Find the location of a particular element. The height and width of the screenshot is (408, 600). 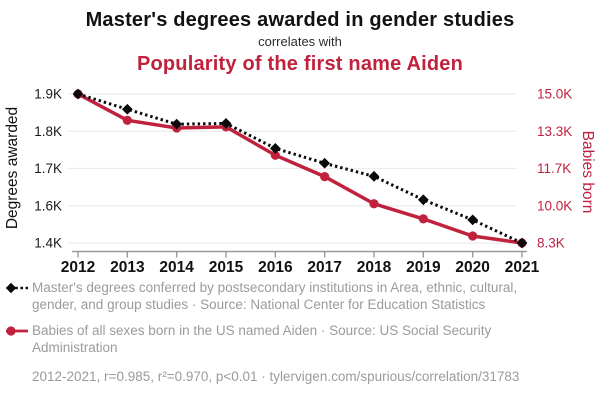

circle-solid-line-icon is located at coordinates (17, 331).